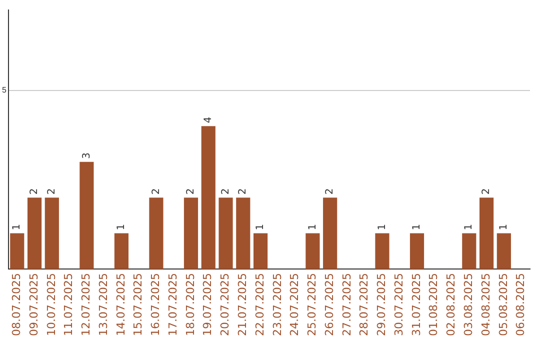 This screenshot has height=340, width=540. Describe the element at coordinates (485, 304) in the screenshot. I see `x-tick-label: 04.08.2025` at that location.